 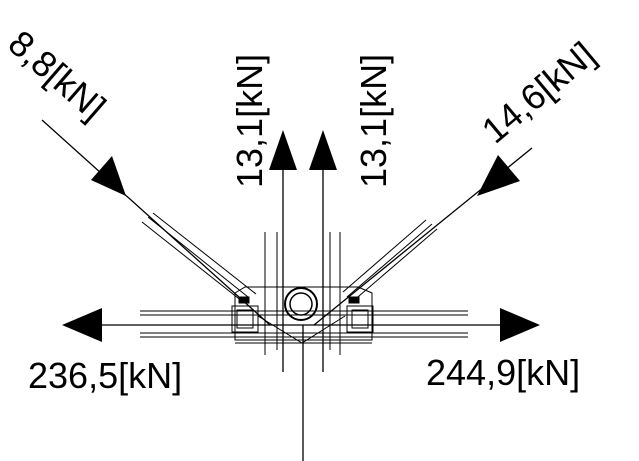 I want to click on connector-block-right, so click(x=360, y=319).